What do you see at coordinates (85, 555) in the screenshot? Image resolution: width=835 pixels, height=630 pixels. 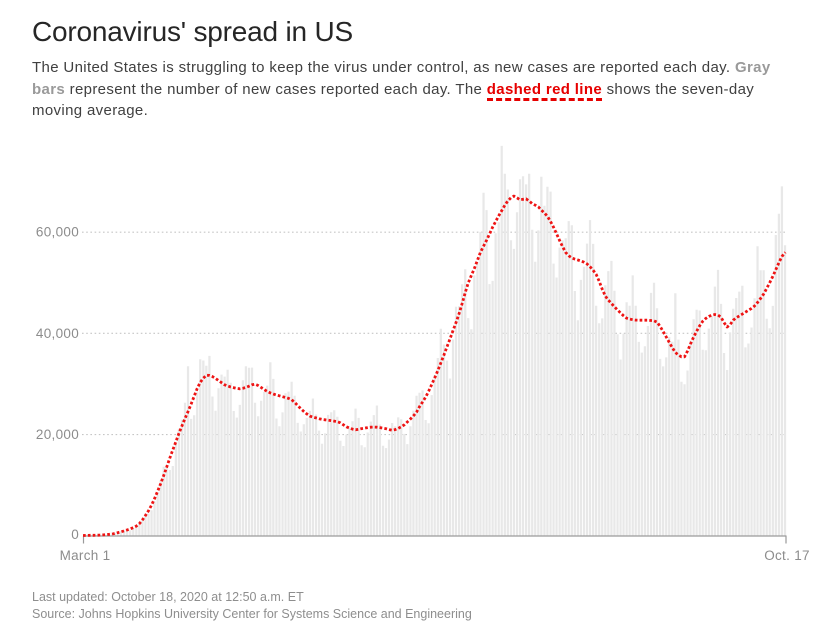 I see `svg-text: March 1` at bounding box center [85, 555].